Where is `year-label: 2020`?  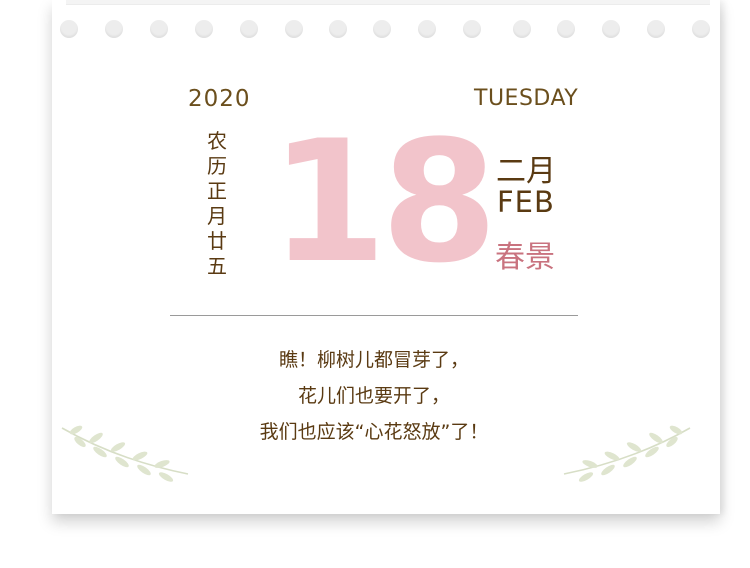
year-label: 2020 is located at coordinates (219, 99).